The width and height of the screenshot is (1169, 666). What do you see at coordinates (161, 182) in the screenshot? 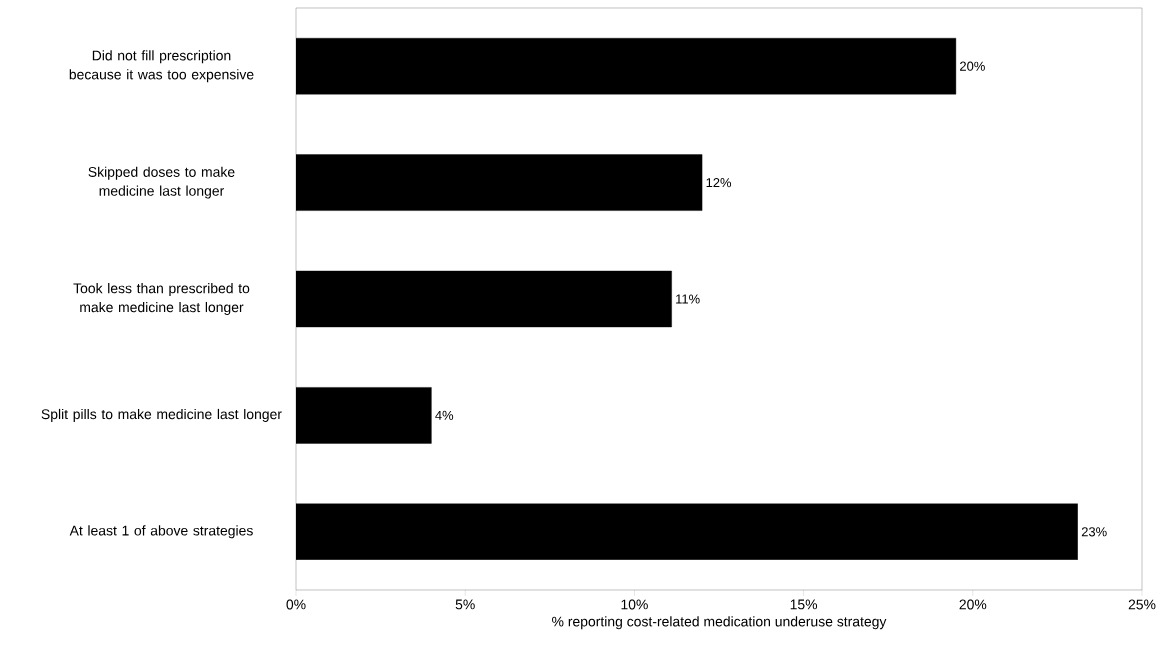
I see `y-tick-label: Skipped doses to make medicine last longer` at bounding box center [161, 182].